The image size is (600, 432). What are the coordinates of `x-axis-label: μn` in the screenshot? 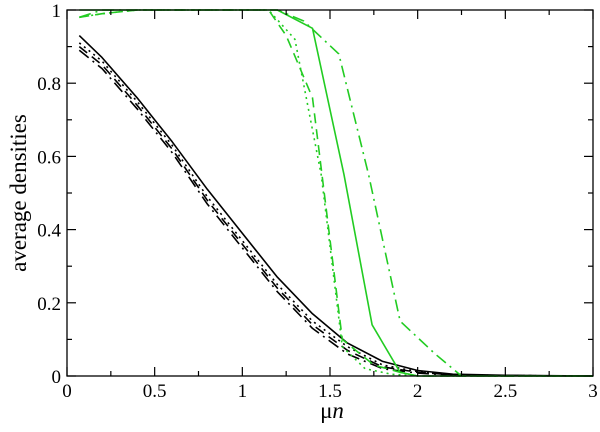 It's located at (332, 410).